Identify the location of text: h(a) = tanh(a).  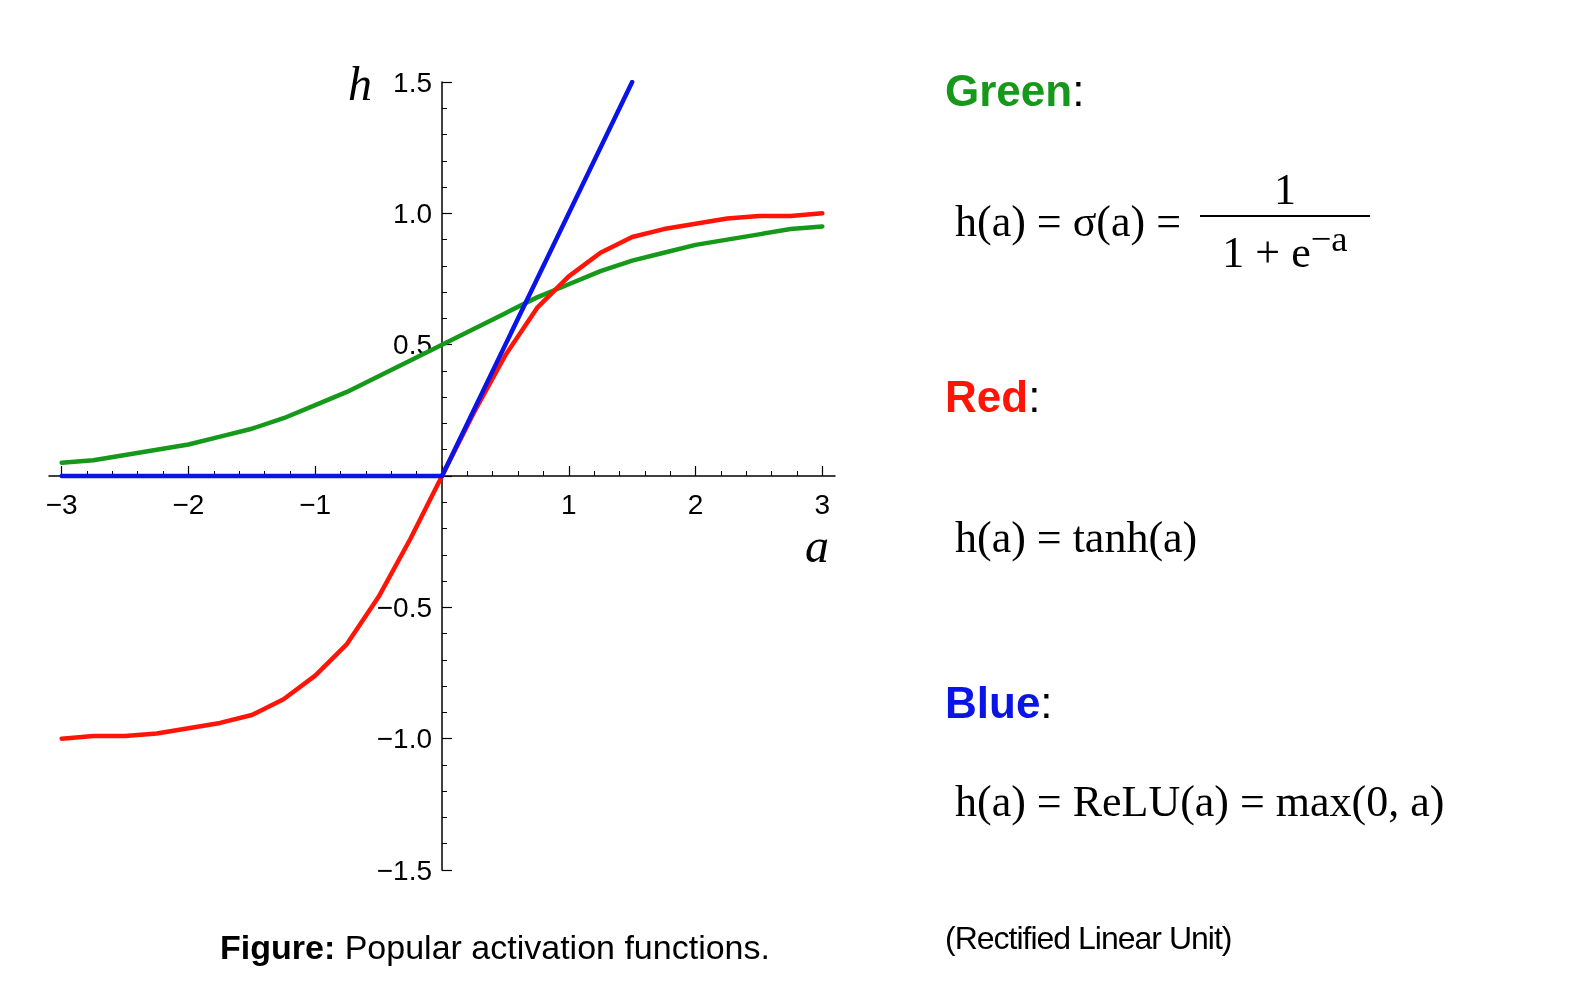
(1076, 537).